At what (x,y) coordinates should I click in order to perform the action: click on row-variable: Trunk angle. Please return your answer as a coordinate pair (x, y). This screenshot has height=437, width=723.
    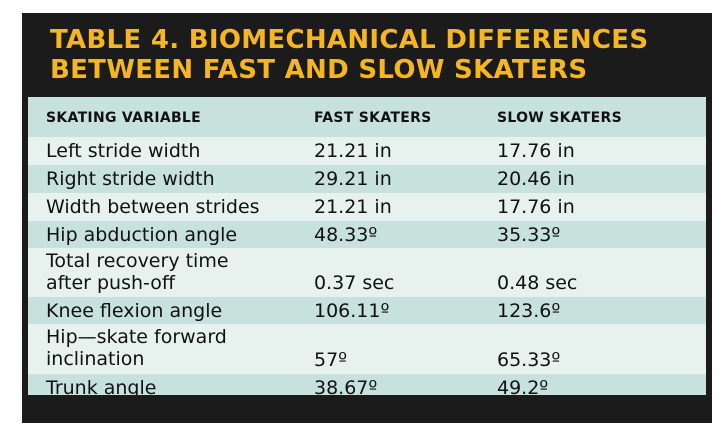
    Looking at the image, I should click on (101, 388).